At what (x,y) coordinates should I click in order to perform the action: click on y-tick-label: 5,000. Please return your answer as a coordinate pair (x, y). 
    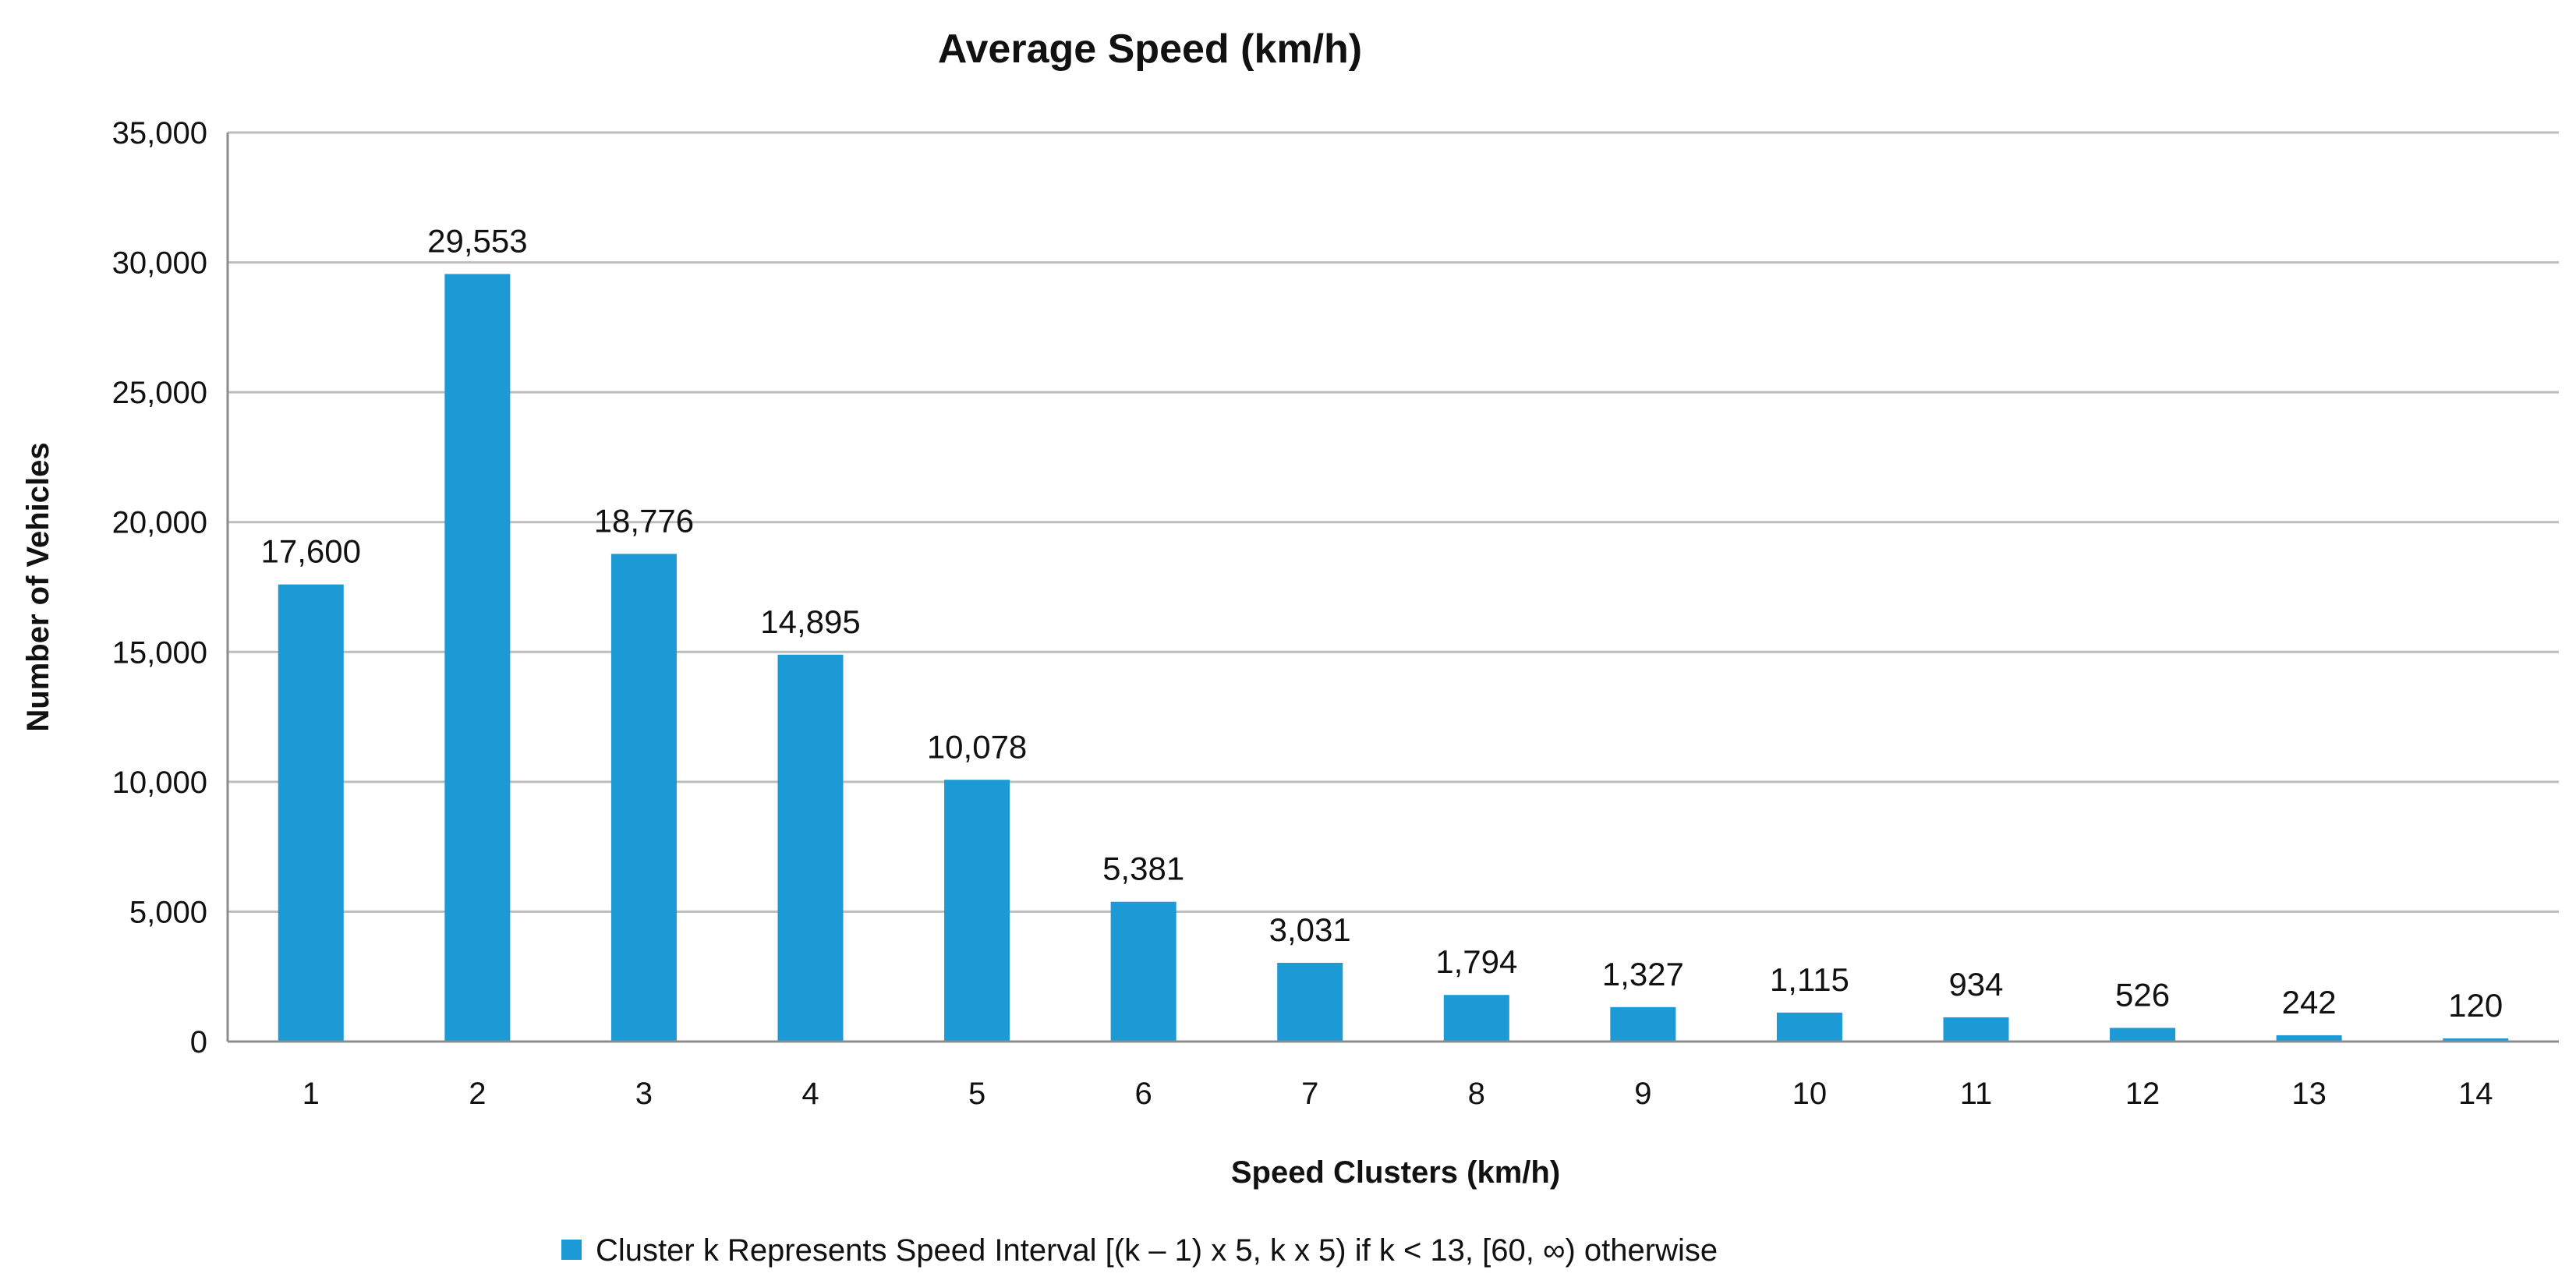
    Looking at the image, I should click on (168, 912).